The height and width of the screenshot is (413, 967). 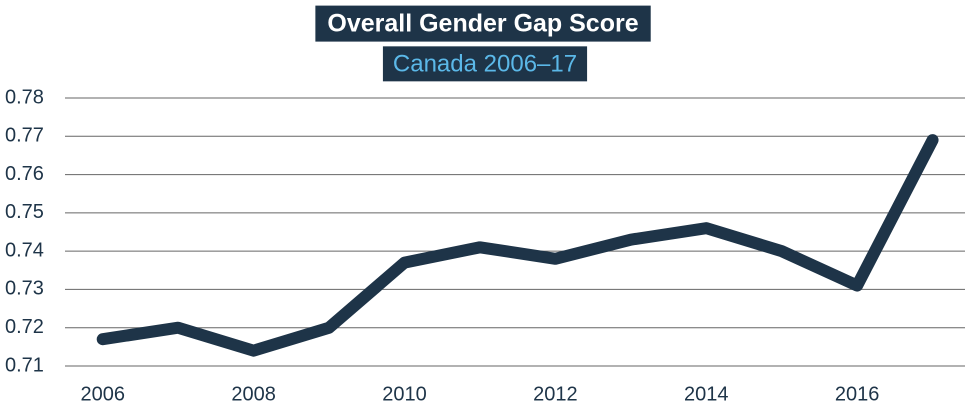 I want to click on y-tick-label: 0.78, so click(x=24, y=97).